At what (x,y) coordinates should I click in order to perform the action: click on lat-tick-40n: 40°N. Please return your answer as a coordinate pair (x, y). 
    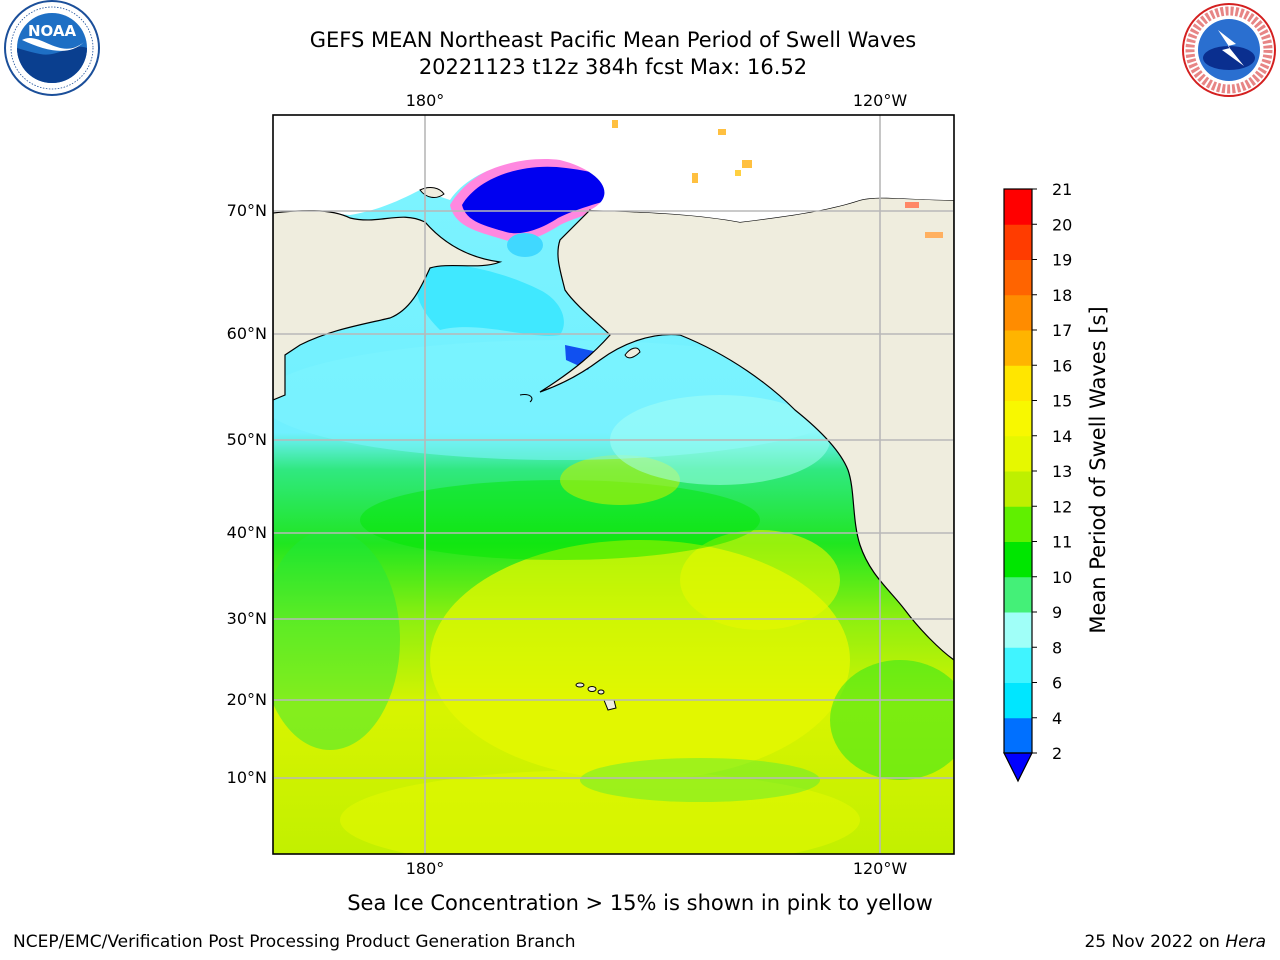
    Looking at the image, I should click on (247, 532).